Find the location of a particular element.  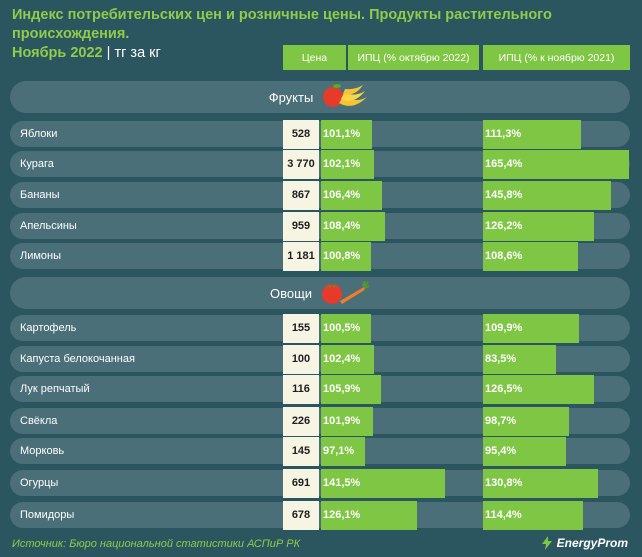

vegetable-icon is located at coordinates (345, 293).